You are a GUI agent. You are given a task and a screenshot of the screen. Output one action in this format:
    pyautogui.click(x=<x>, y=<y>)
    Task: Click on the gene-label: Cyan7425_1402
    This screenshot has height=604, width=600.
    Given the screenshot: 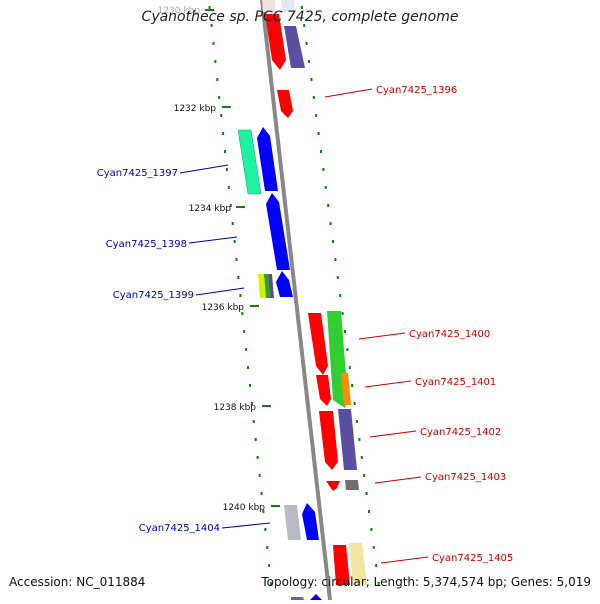 What is the action you would take?
    pyautogui.click(x=460, y=432)
    